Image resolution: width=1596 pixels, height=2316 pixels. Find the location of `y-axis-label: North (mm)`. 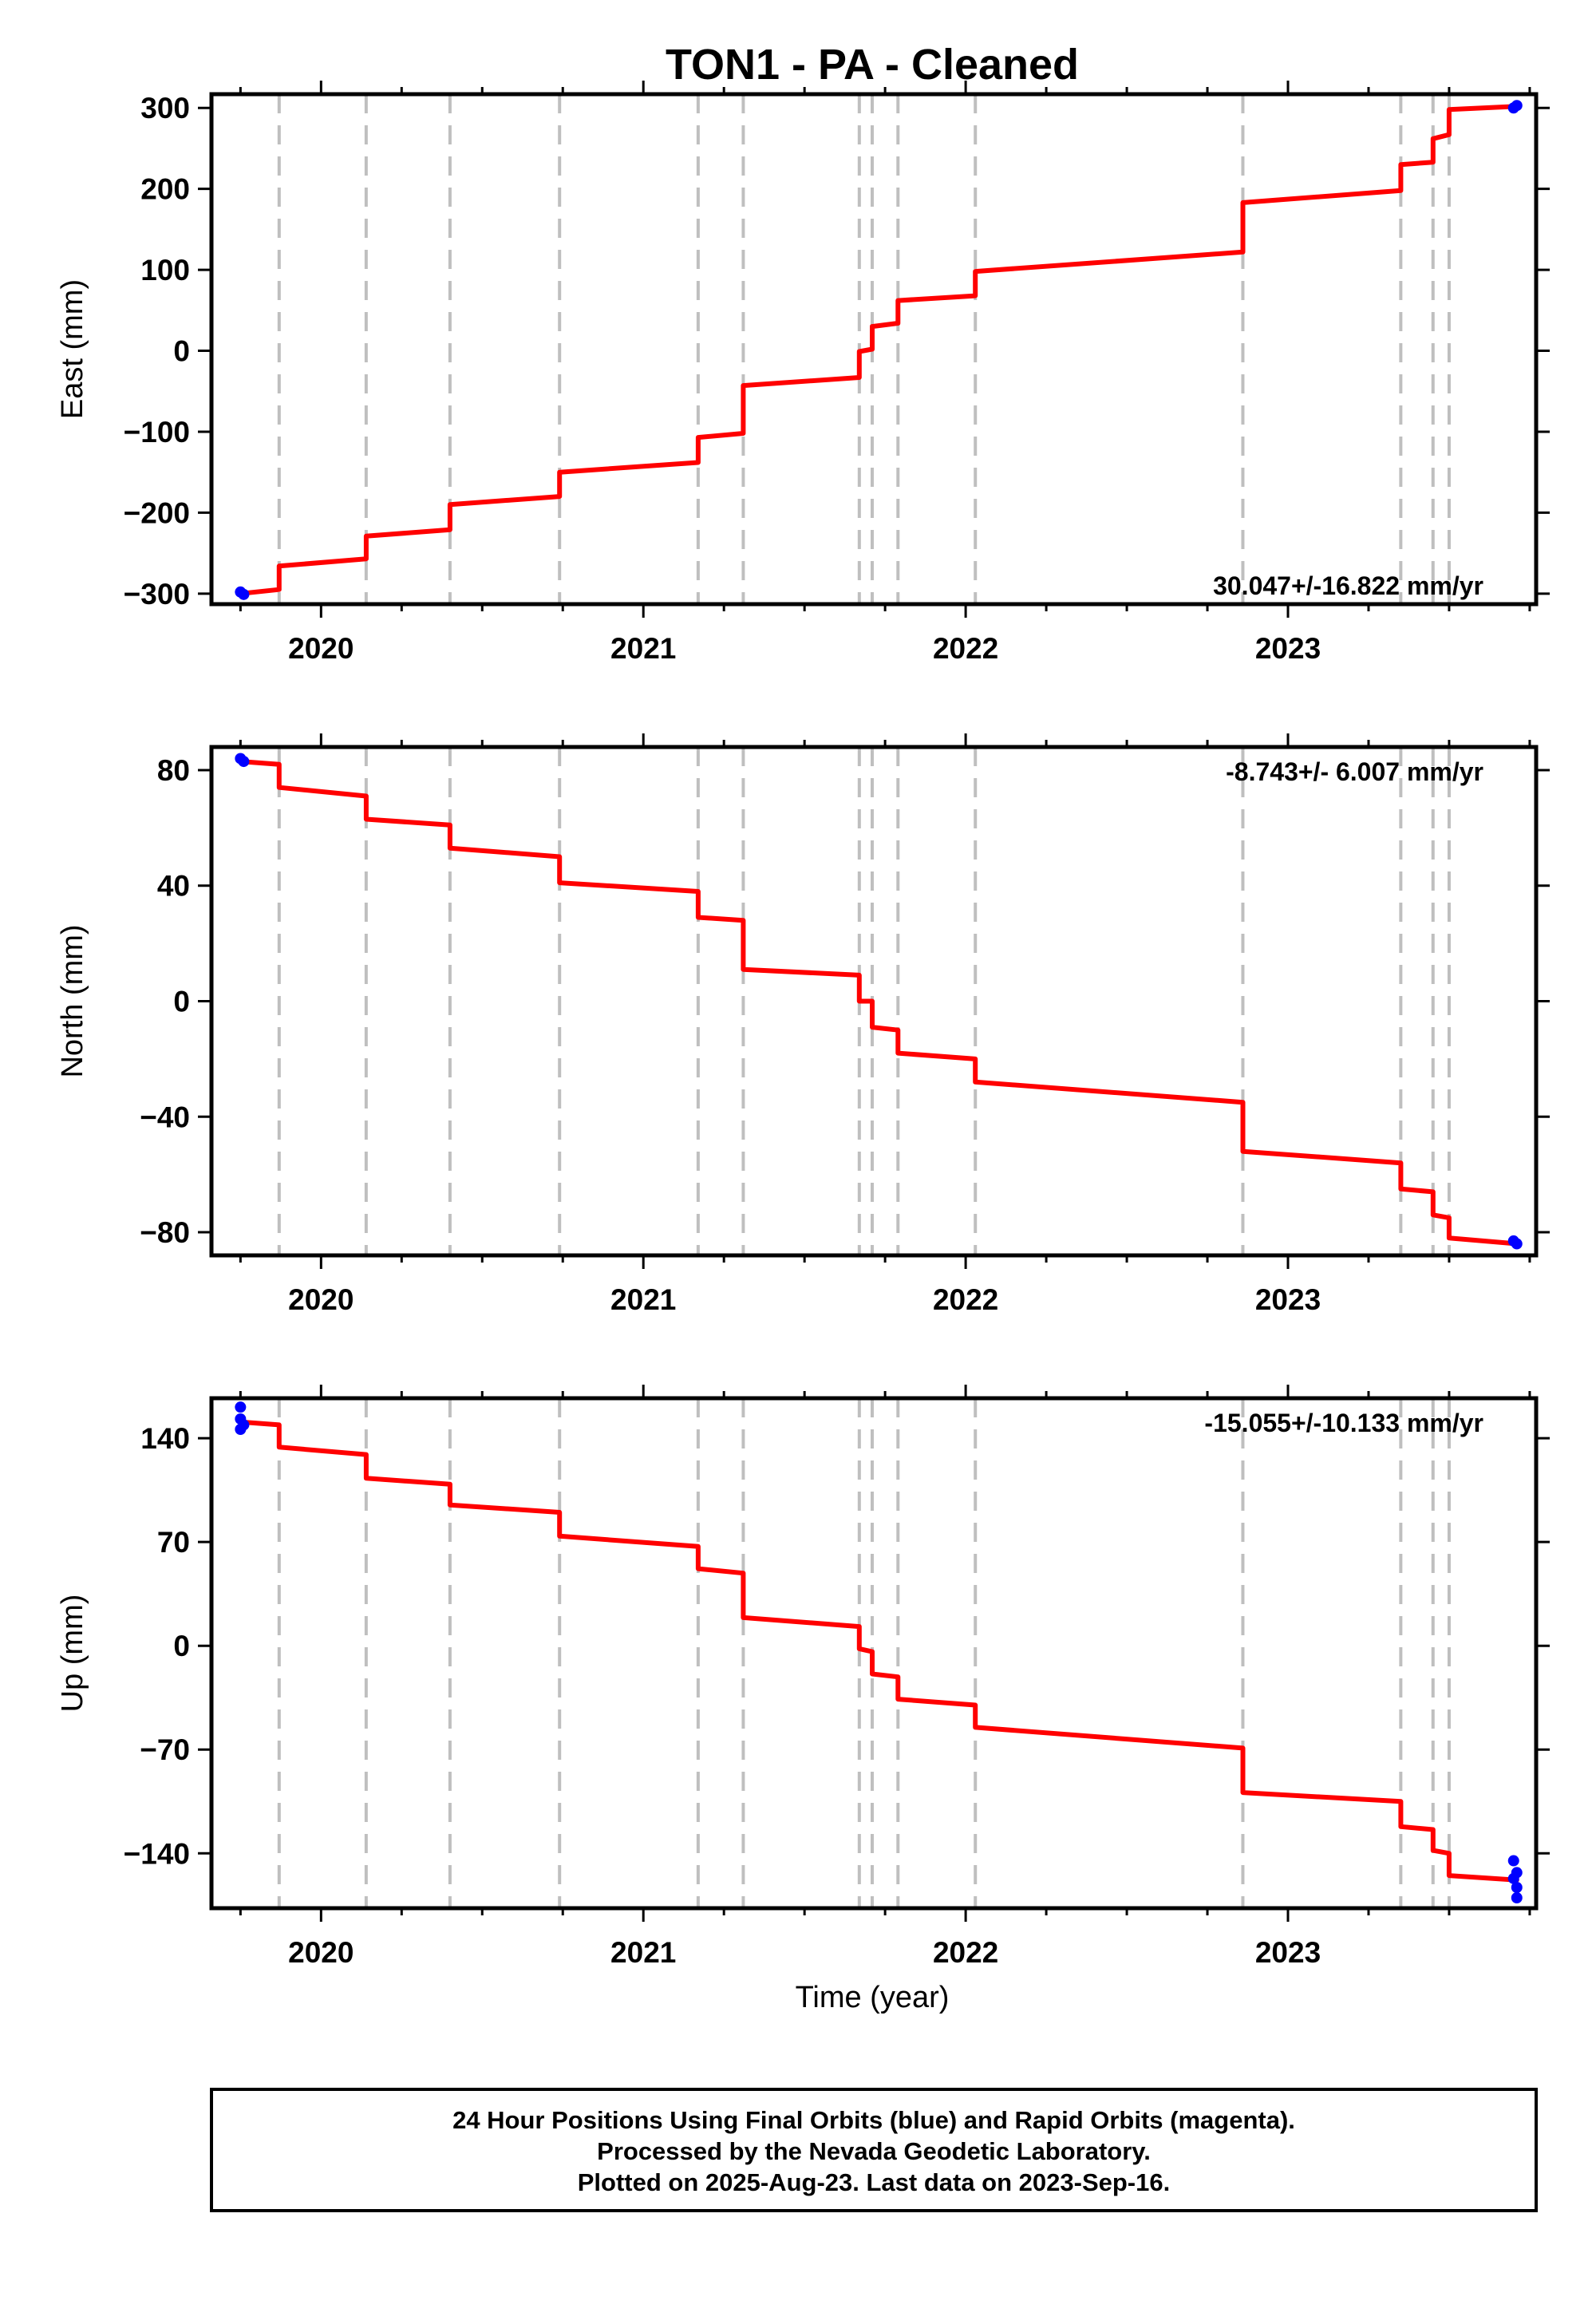

y-axis-label: North (mm) is located at coordinates (72, 1001).